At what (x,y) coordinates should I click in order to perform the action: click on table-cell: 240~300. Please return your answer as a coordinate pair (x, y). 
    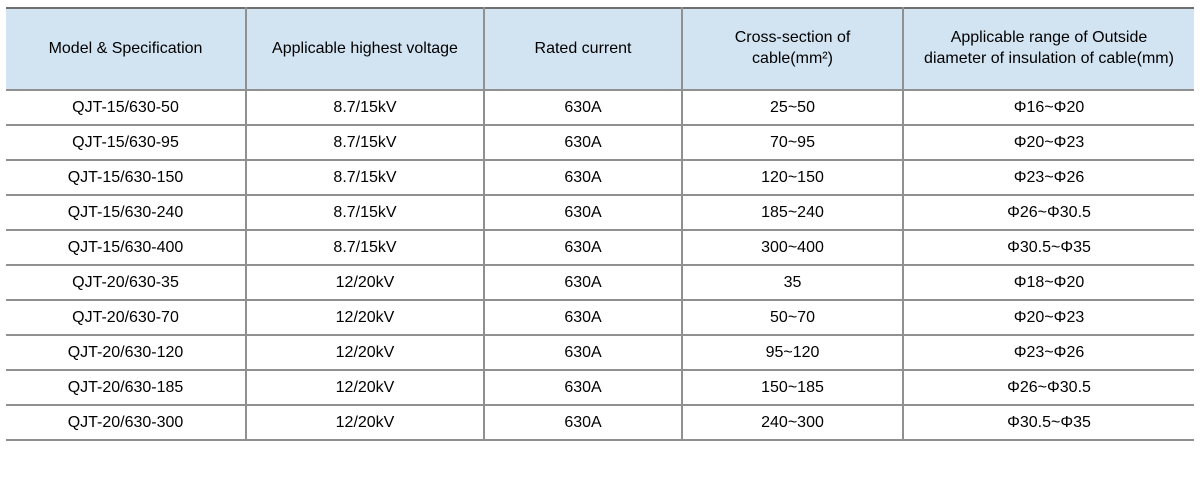
    Looking at the image, I should click on (792, 423).